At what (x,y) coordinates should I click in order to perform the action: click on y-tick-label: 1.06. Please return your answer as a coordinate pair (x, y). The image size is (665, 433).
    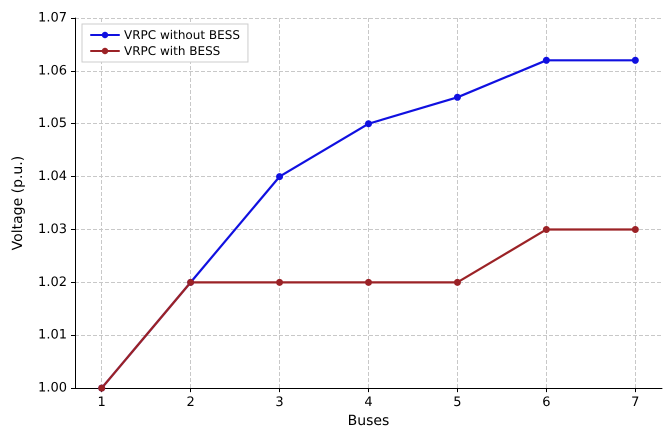
    Looking at the image, I should click on (52, 70).